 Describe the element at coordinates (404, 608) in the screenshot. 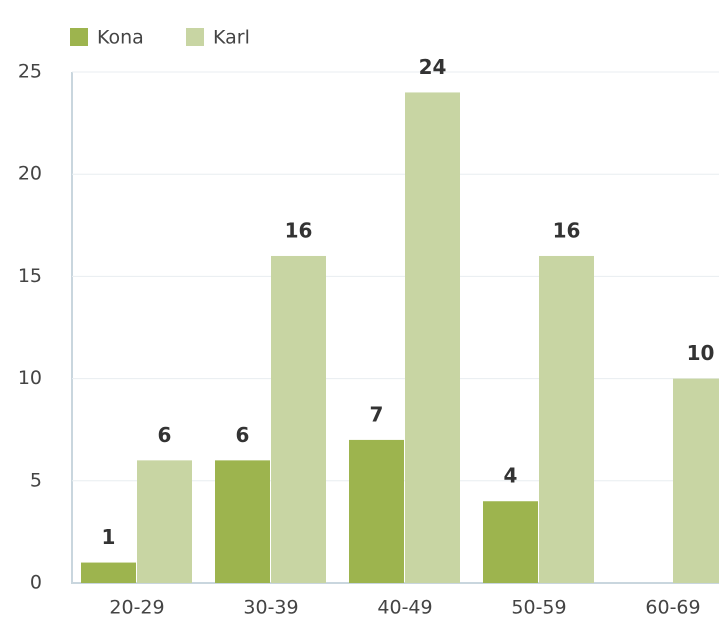

I see `x-tick-label: 40-49` at that location.